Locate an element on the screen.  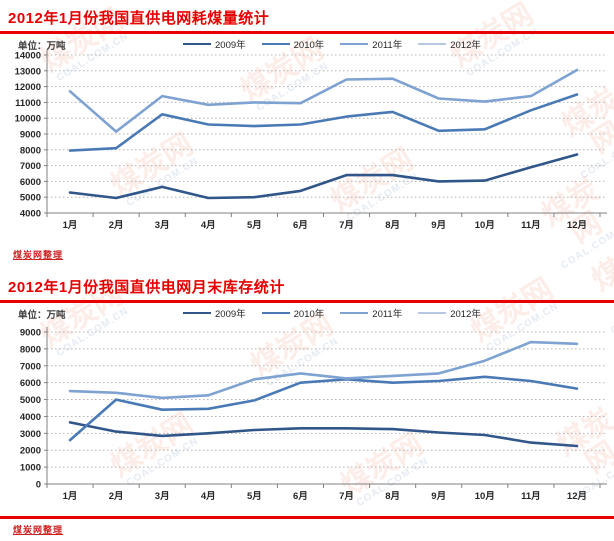
bottom-rule is located at coordinates (307, 517).